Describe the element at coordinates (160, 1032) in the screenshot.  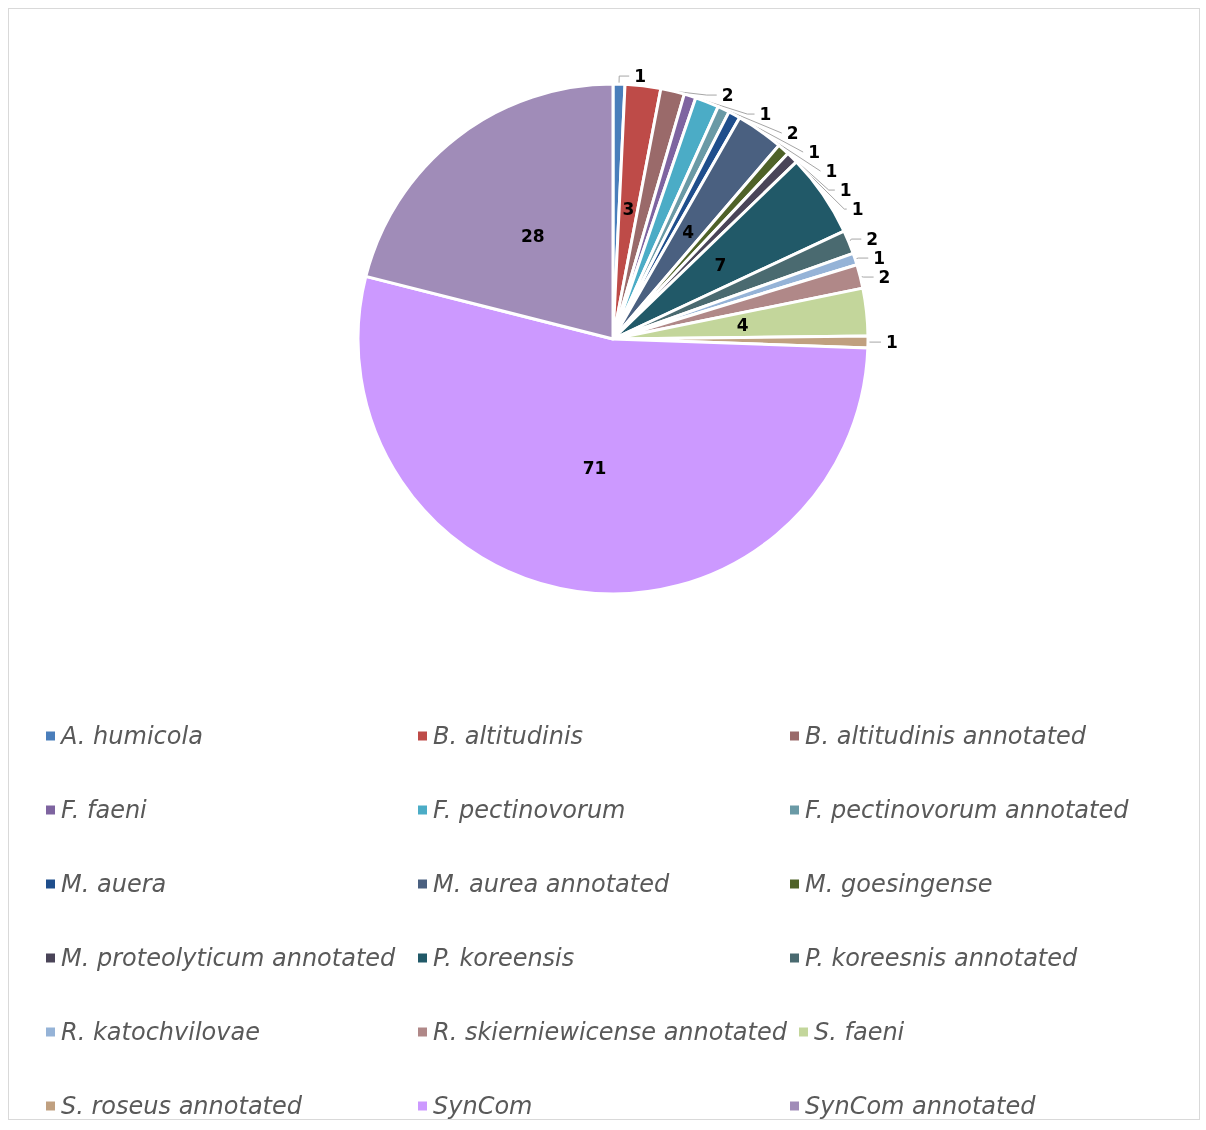
I see `legend-label: R. katochvilovae` at that location.